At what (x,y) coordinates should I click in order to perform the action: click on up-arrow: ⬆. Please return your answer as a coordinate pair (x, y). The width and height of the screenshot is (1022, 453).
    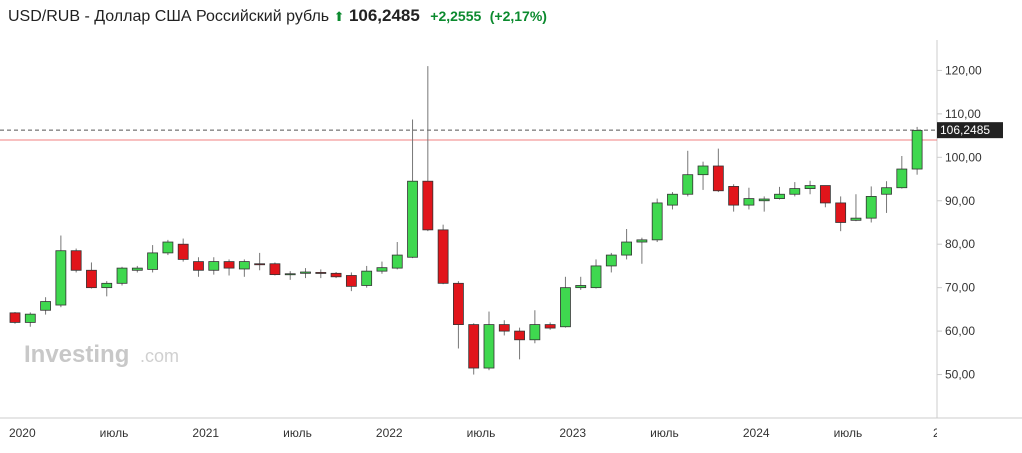
    Looking at the image, I should click on (339, 16).